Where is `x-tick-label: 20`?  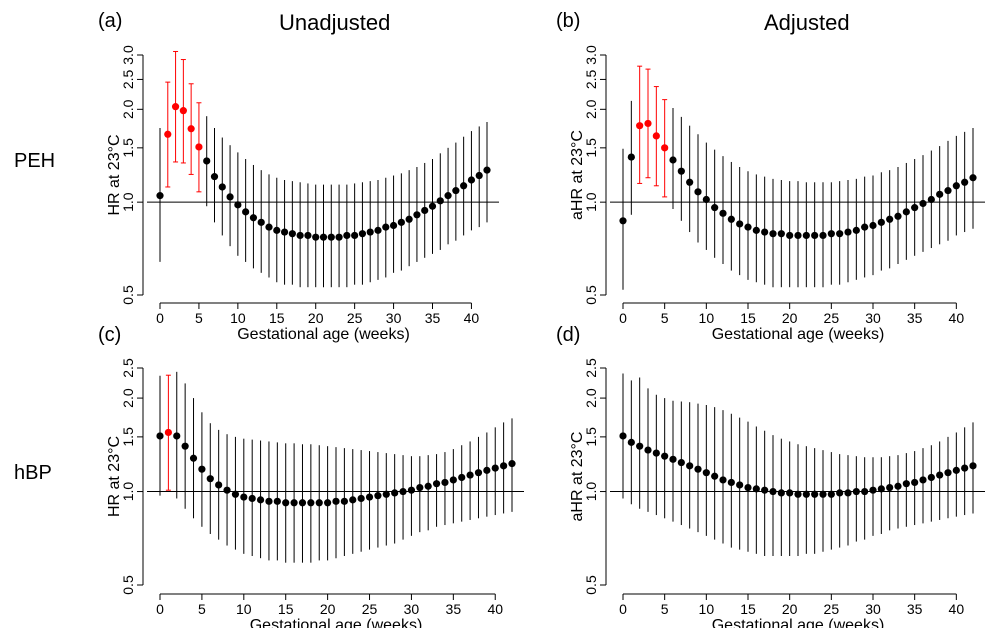 x-tick-label: 20 is located at coordinates (316, 318).